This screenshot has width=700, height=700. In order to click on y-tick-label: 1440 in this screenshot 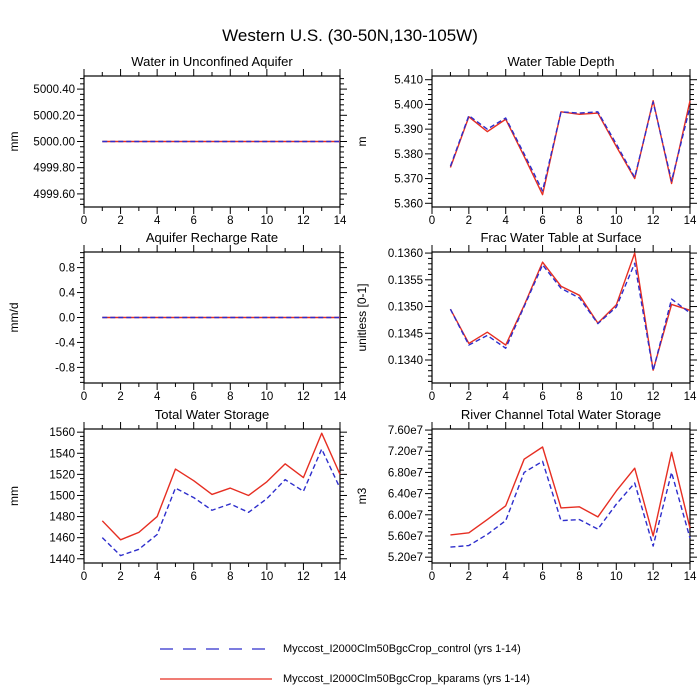, I will do `click(62, 560)`.